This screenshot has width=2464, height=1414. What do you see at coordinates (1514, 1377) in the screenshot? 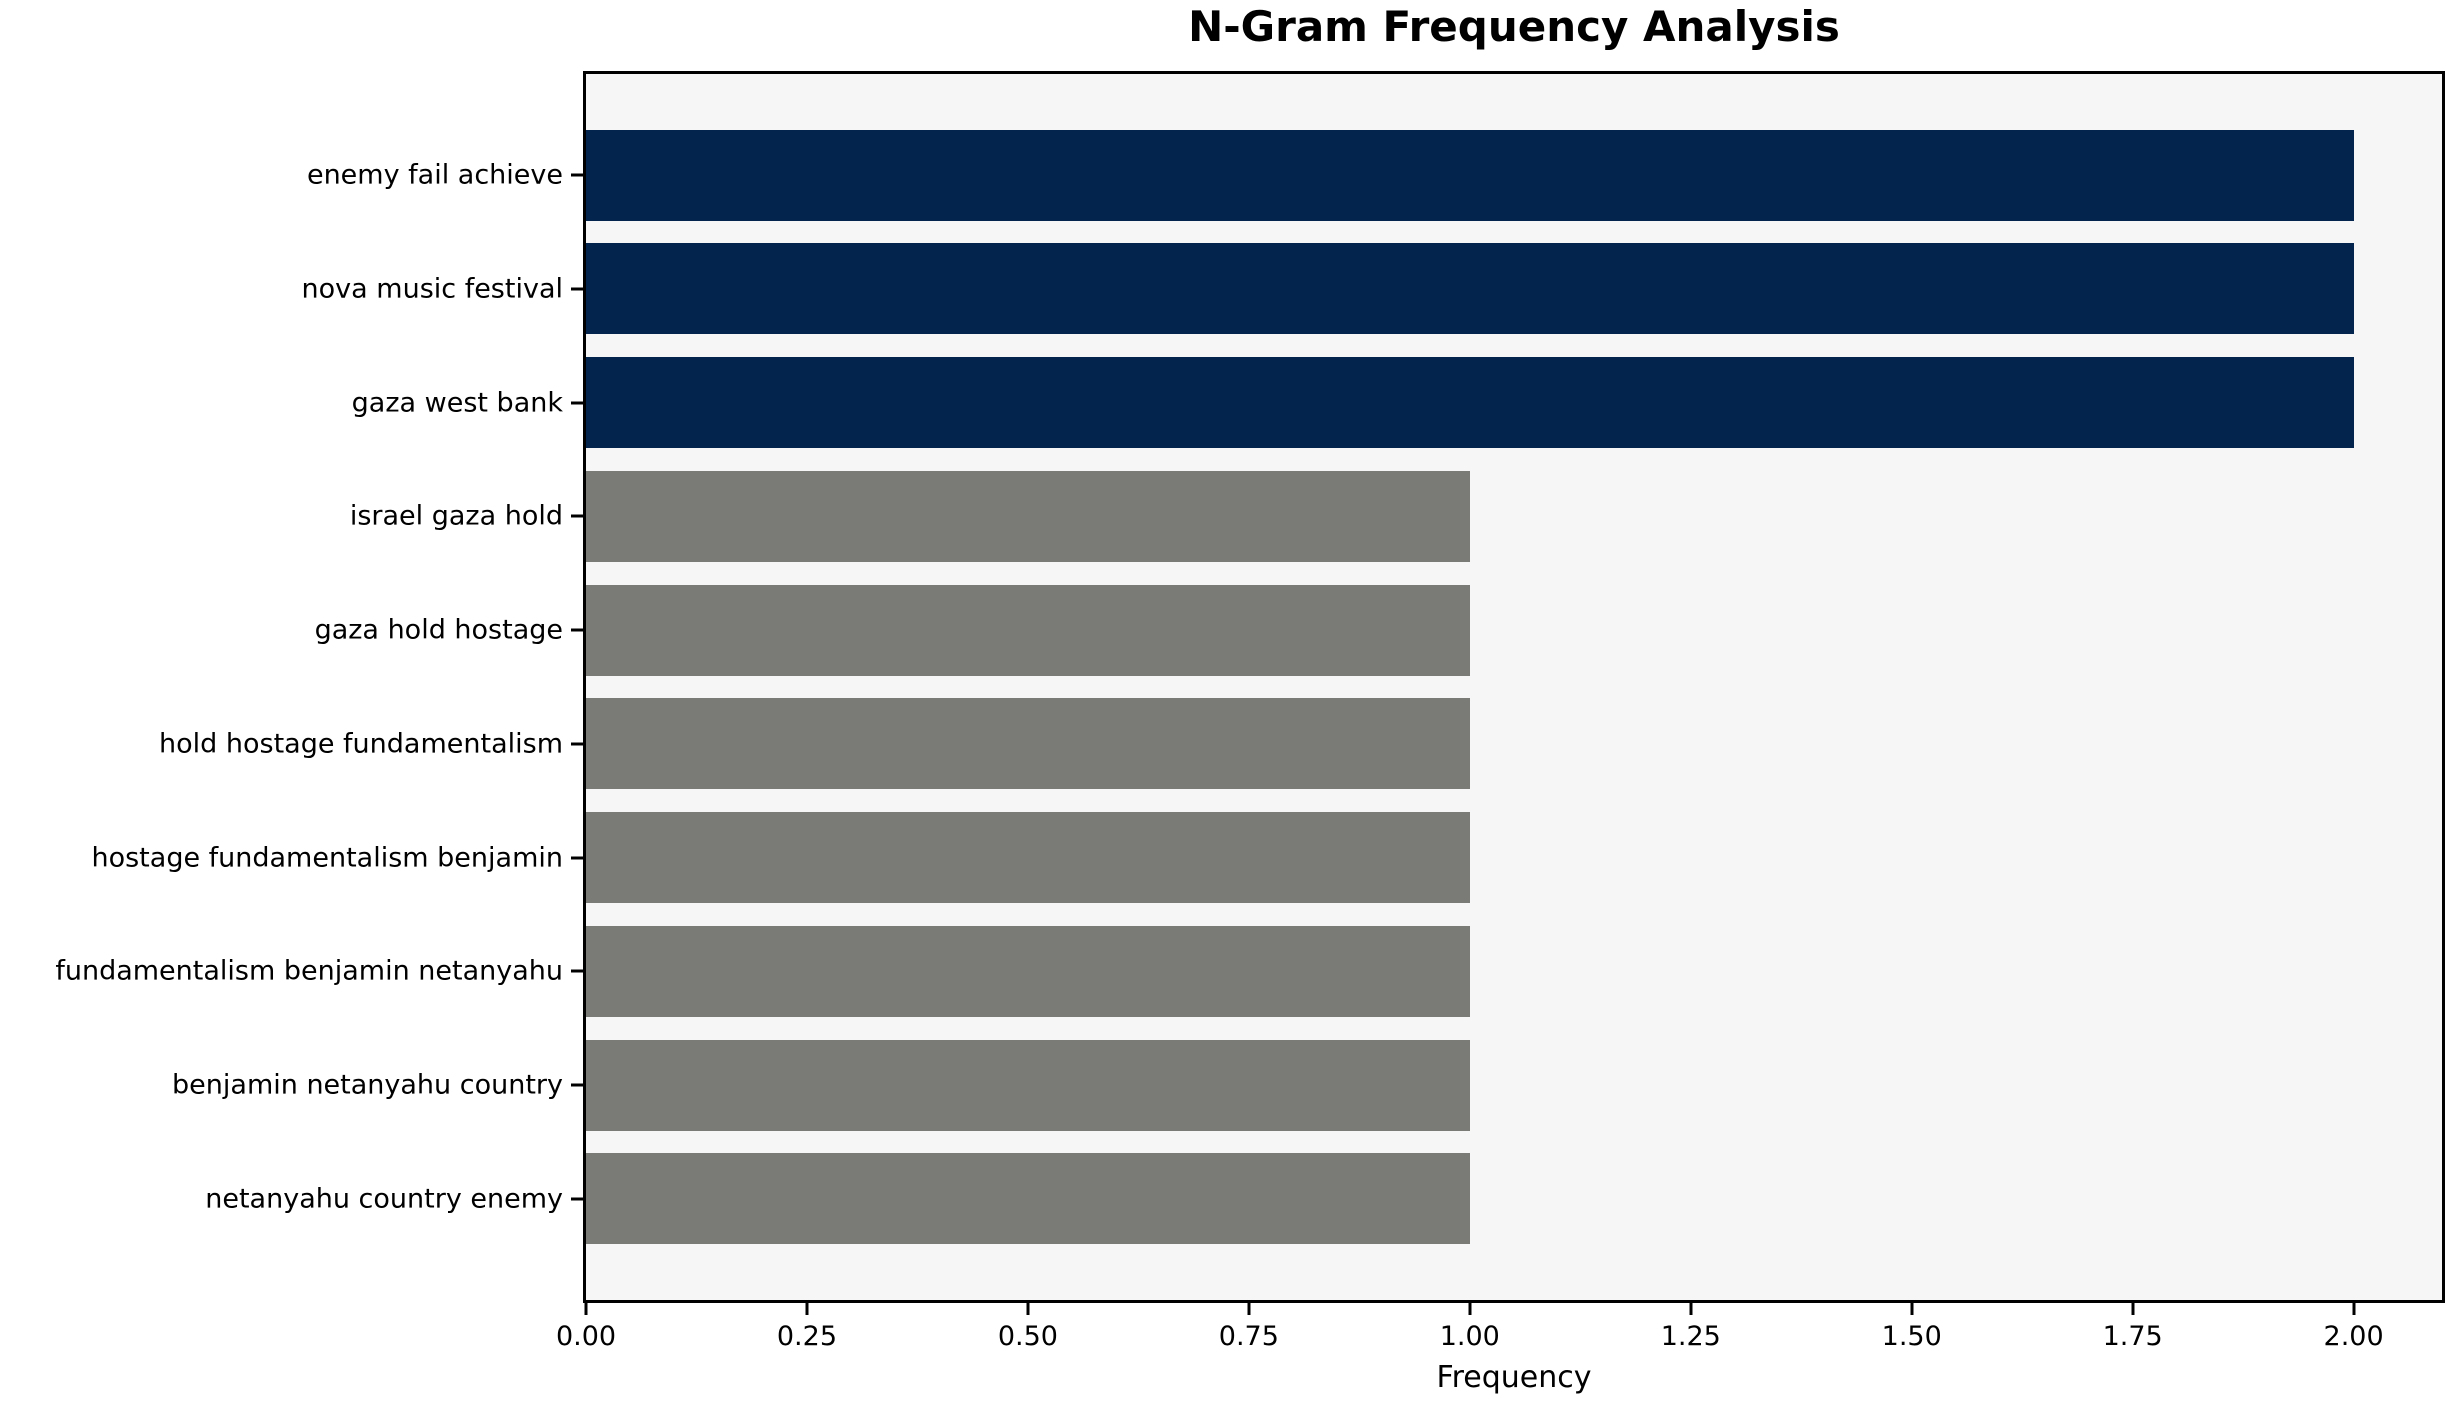
I see `x-axis-title: Frequency` at bounding box center [1514, 1377].